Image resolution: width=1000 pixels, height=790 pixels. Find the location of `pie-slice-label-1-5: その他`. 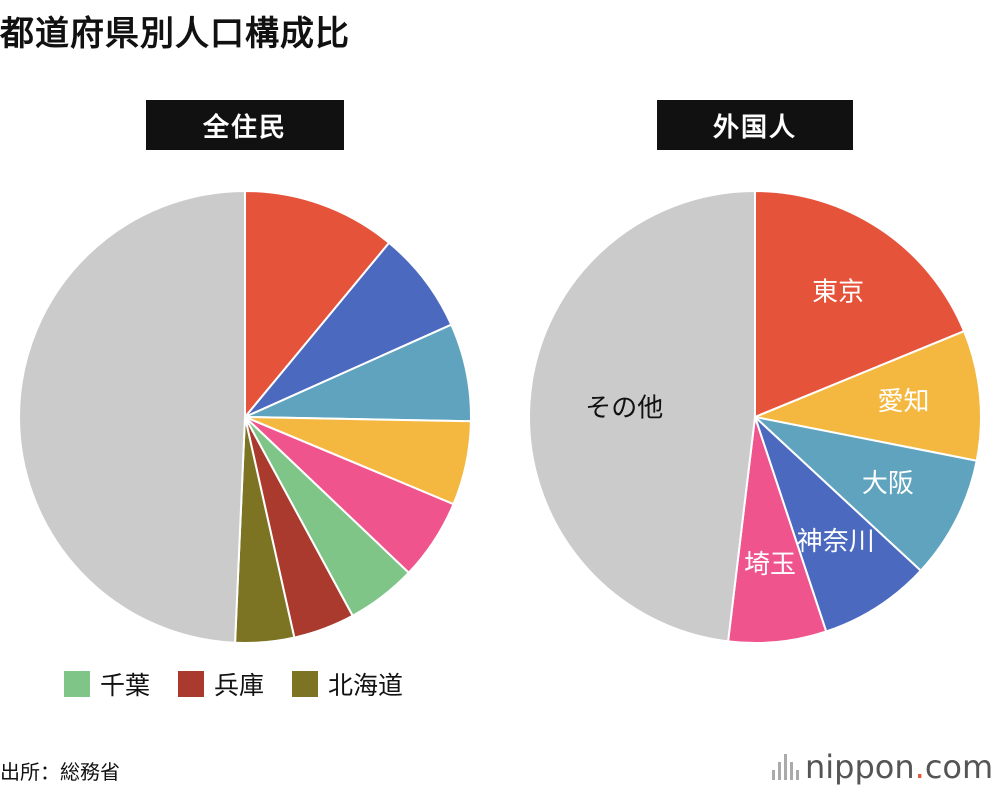

pie-slice-label-1-5: その他 is located at coordinates (624, 409).